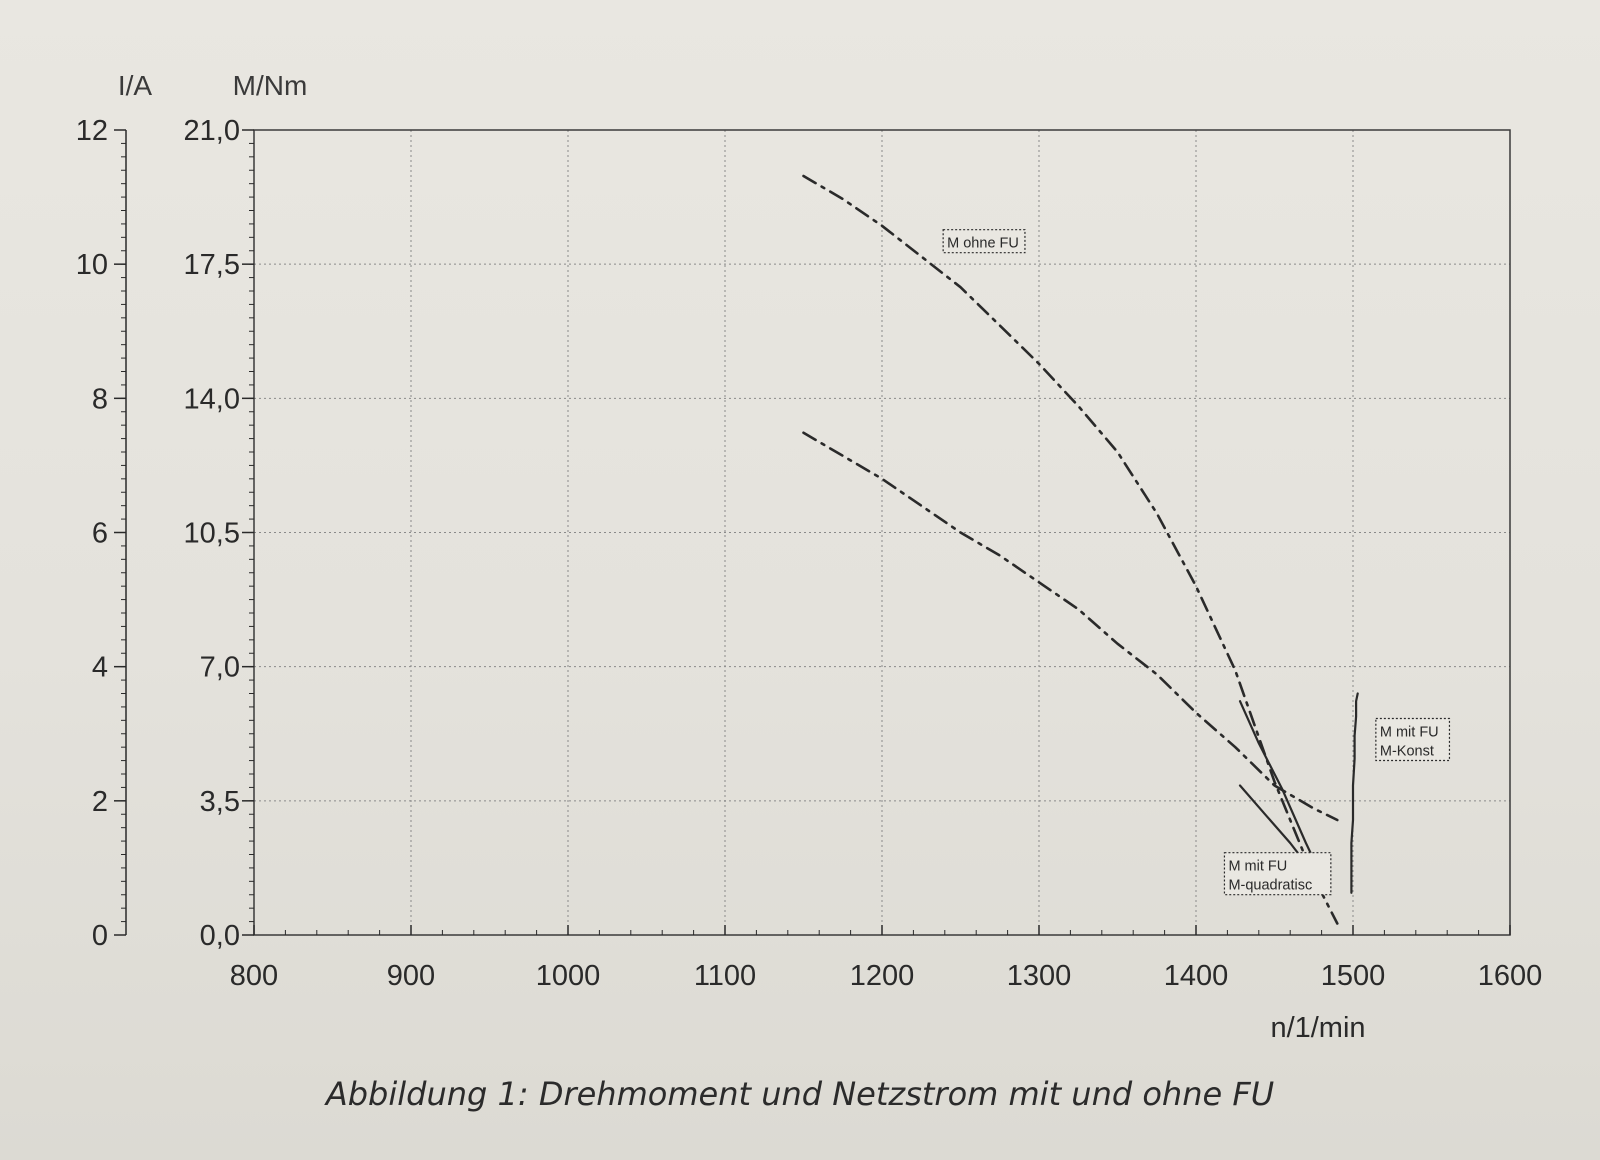 Image resolution: width=1600 pixels, height=1160 pixels. Describe the element at coordinates (254, 976) in the screenshot. I see `x-tick-label: 800` at that location.